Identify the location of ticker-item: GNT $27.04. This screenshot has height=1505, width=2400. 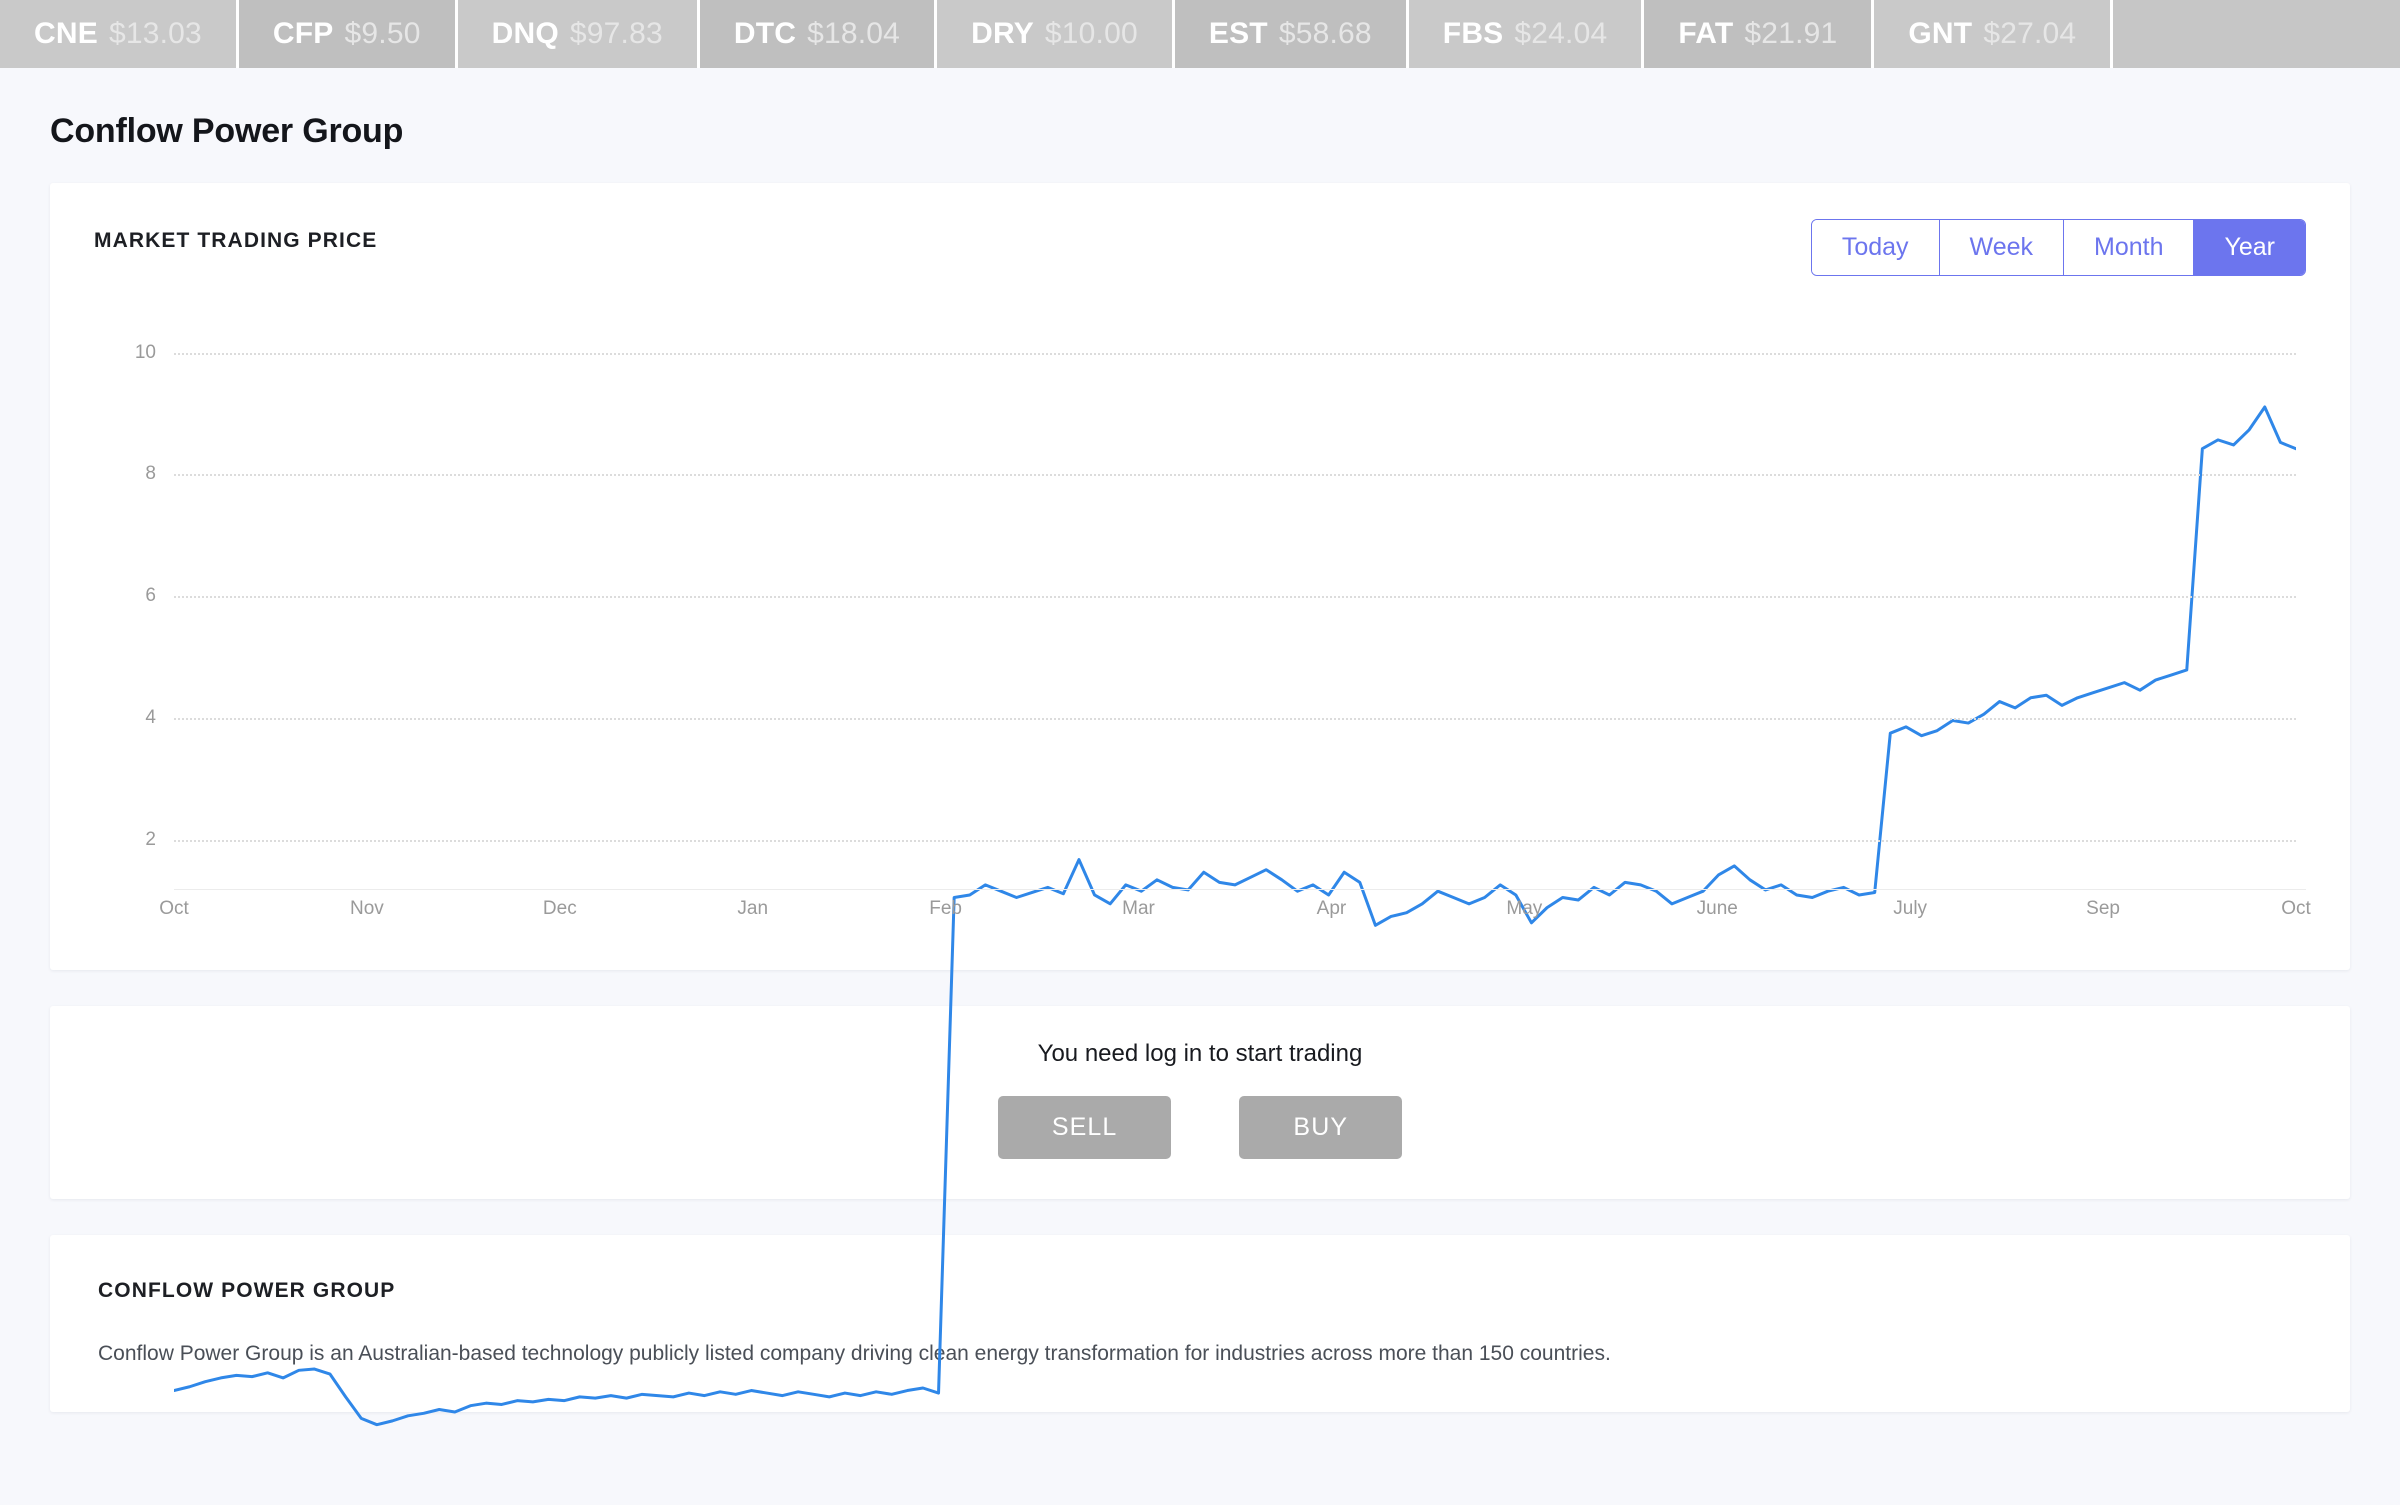
(1994, 34).